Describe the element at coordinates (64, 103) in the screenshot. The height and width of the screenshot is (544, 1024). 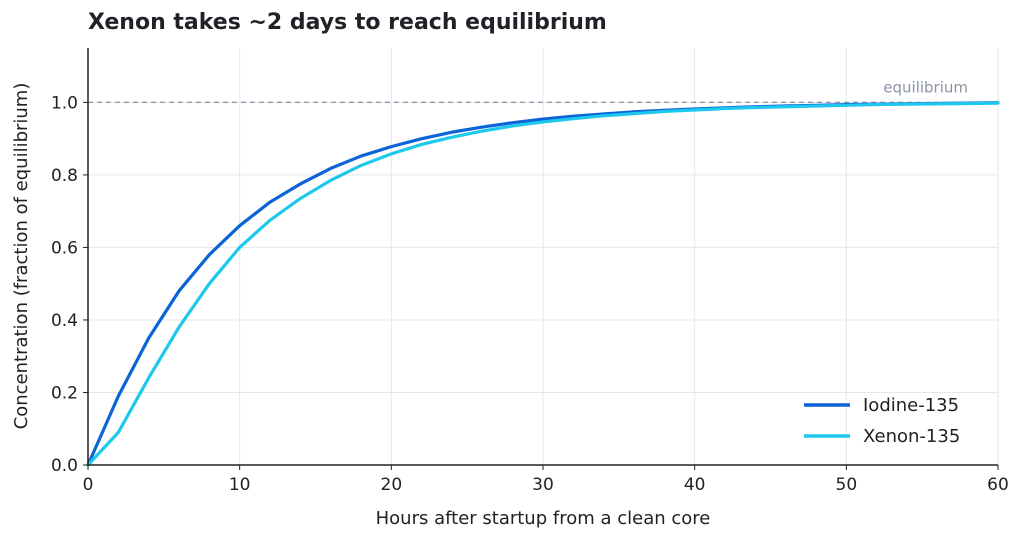
I see `y-tick-label: 1.0` at that location.